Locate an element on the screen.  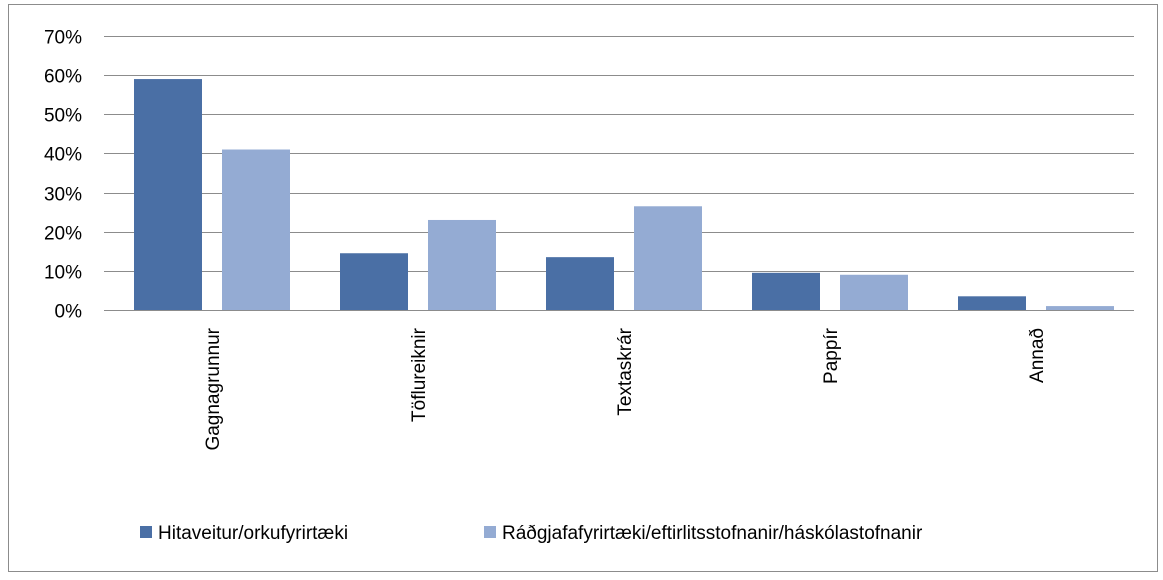
category-label: Gagnagrunnur is located at coordinates (213, 388).